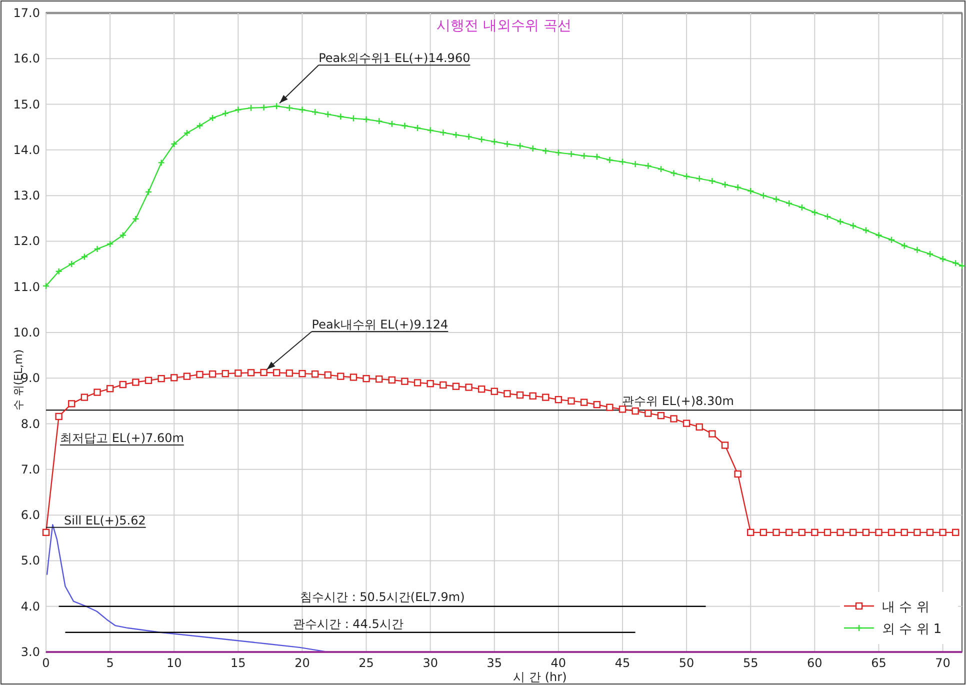 The width and height of the screenshot is (966, 685). What do you see at coordinates (122, 438) in the screenshot?
I see `annotation: 최저답고 EL(+)7.60m` at bounding box center [122, 438].